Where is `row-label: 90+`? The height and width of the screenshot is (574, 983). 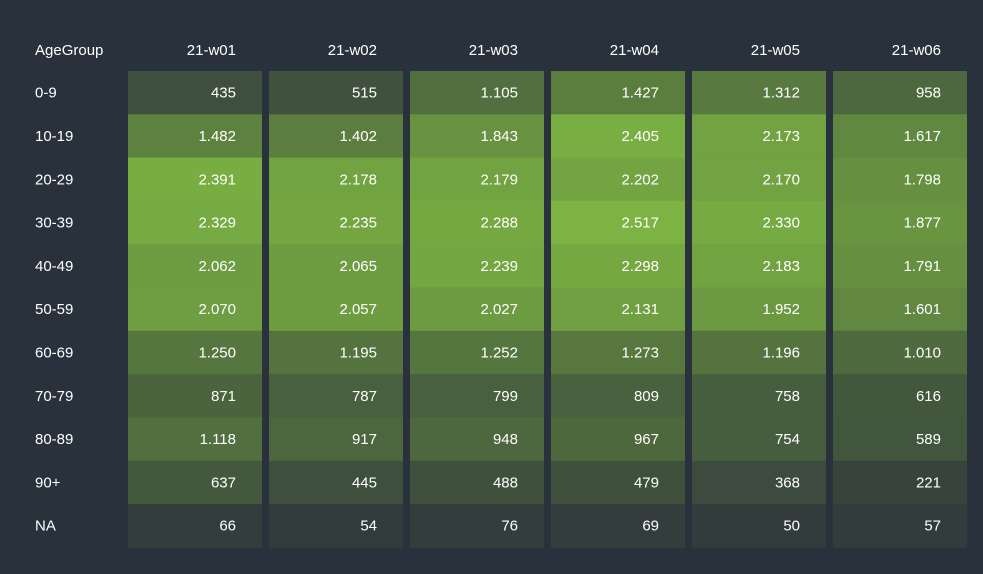
row-label: 90+ is located at coordinates (48, 482).